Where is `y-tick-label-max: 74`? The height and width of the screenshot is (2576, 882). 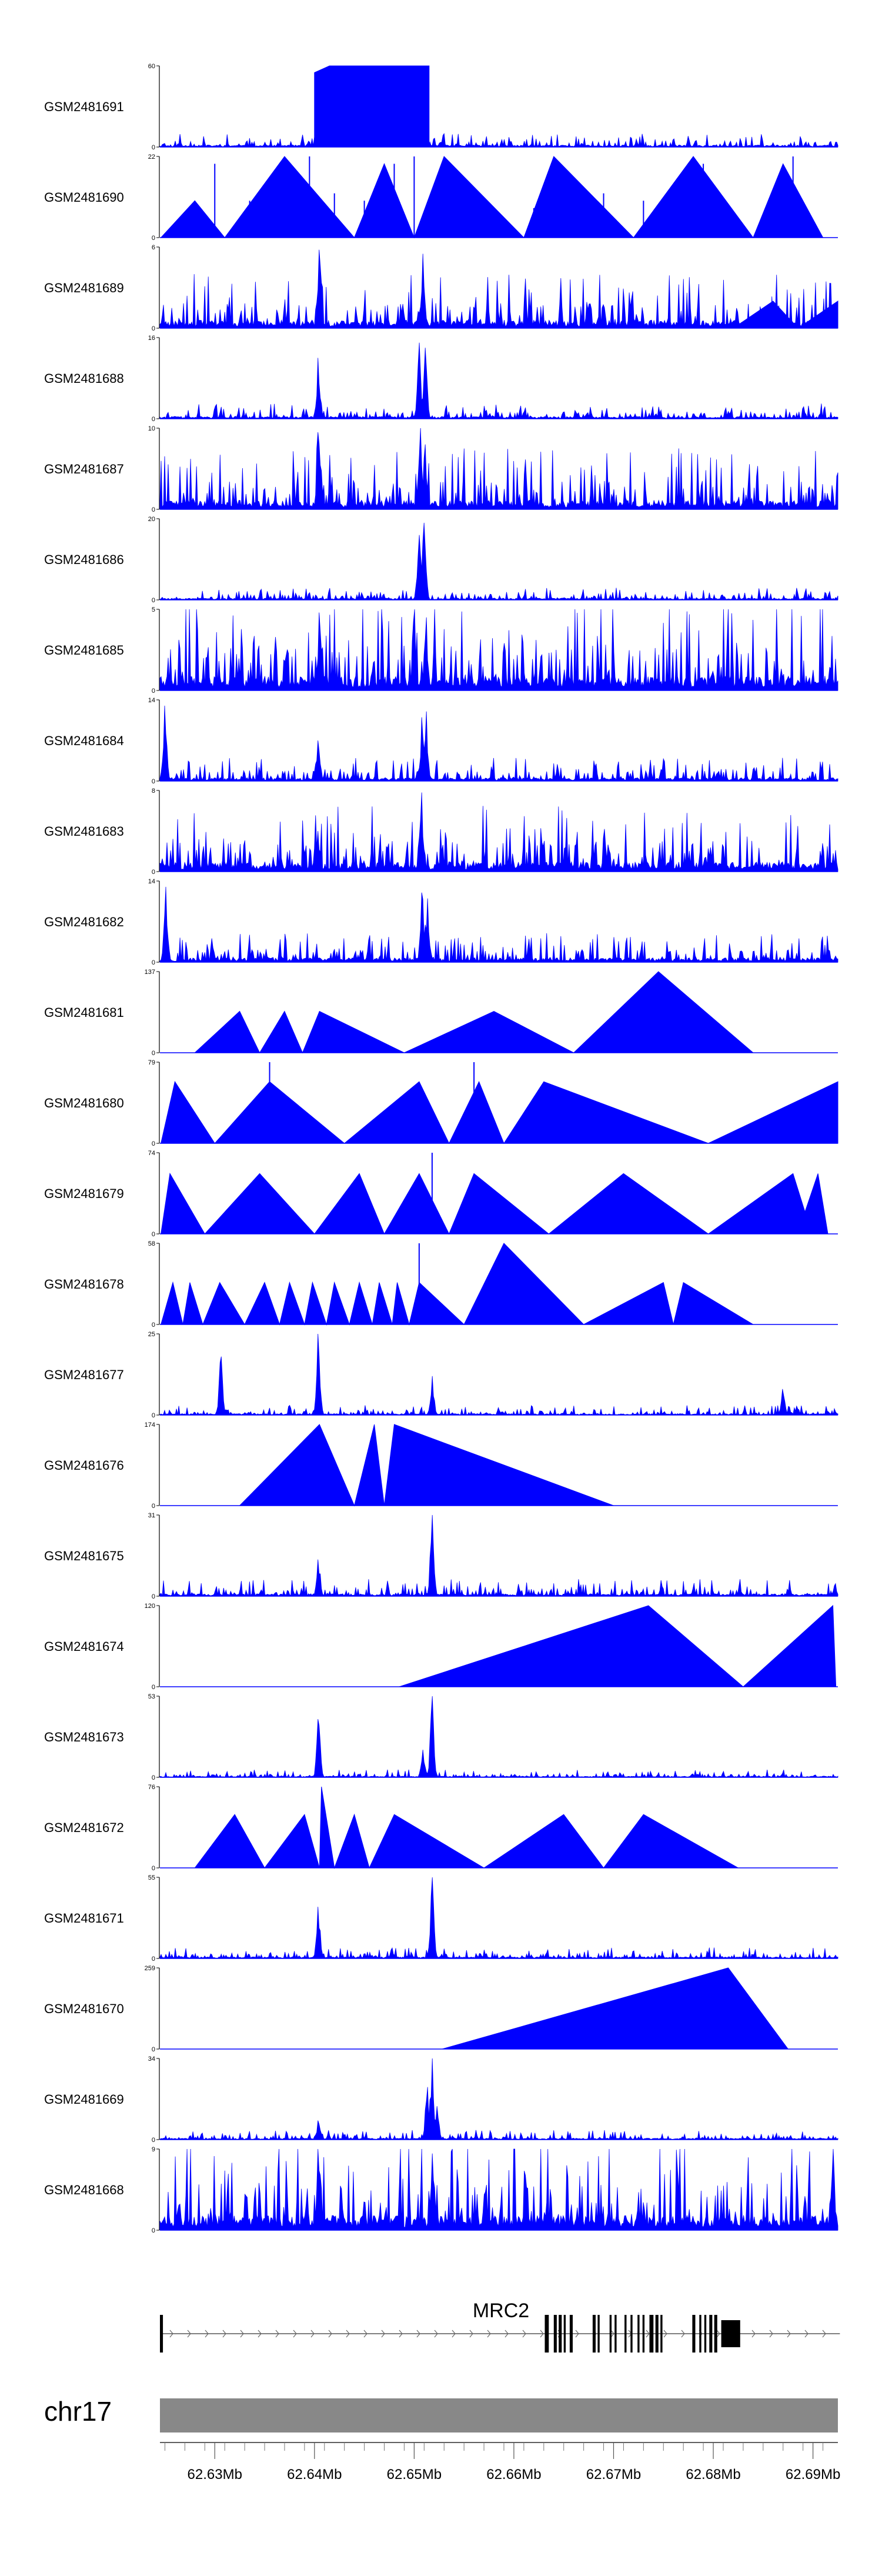
y-tick-label-max: 74 is located at coordinates (151, 1153).